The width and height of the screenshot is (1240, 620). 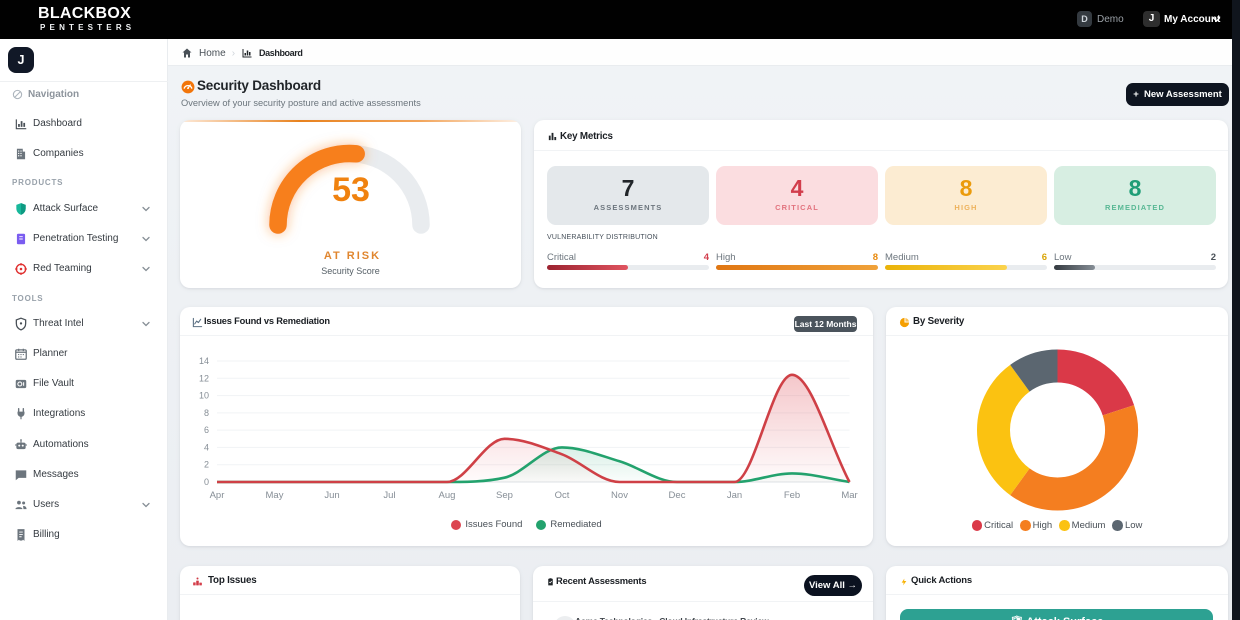 What do you see at coordinates (677, 495) in the screenshot?
I see `svg-text: Dec` at bounding box center [677, 495].